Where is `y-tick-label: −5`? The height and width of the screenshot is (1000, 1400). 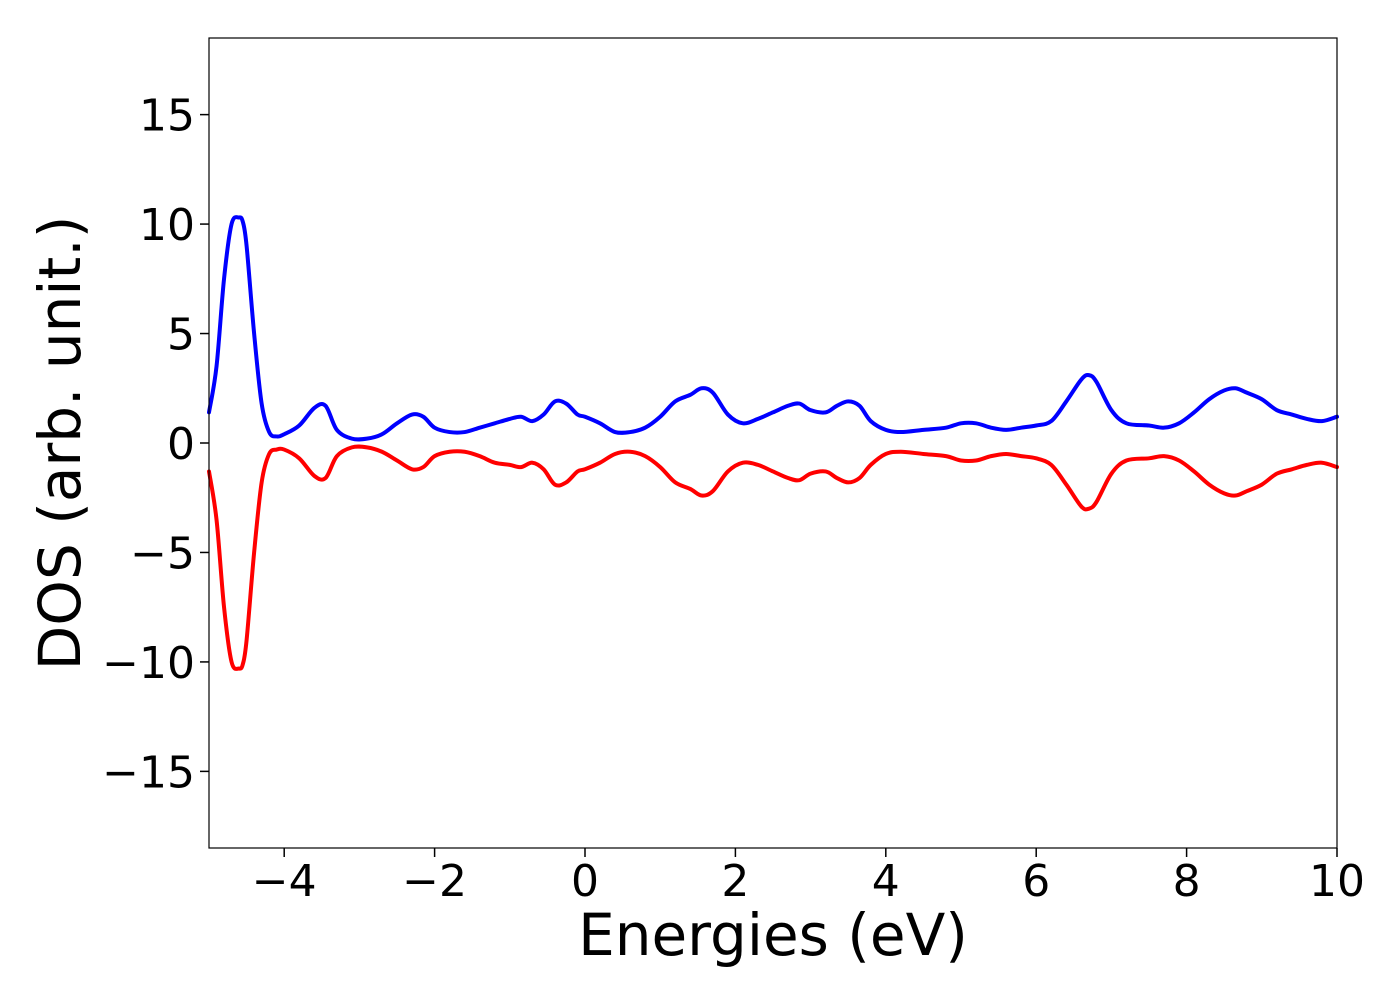
y-tick-label: −5 is located at coordinates (162, 553).